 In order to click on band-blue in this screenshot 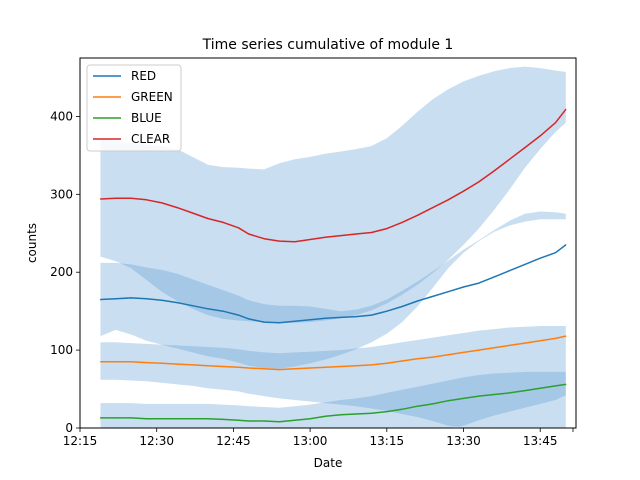, I will do `click(333, 399)`.